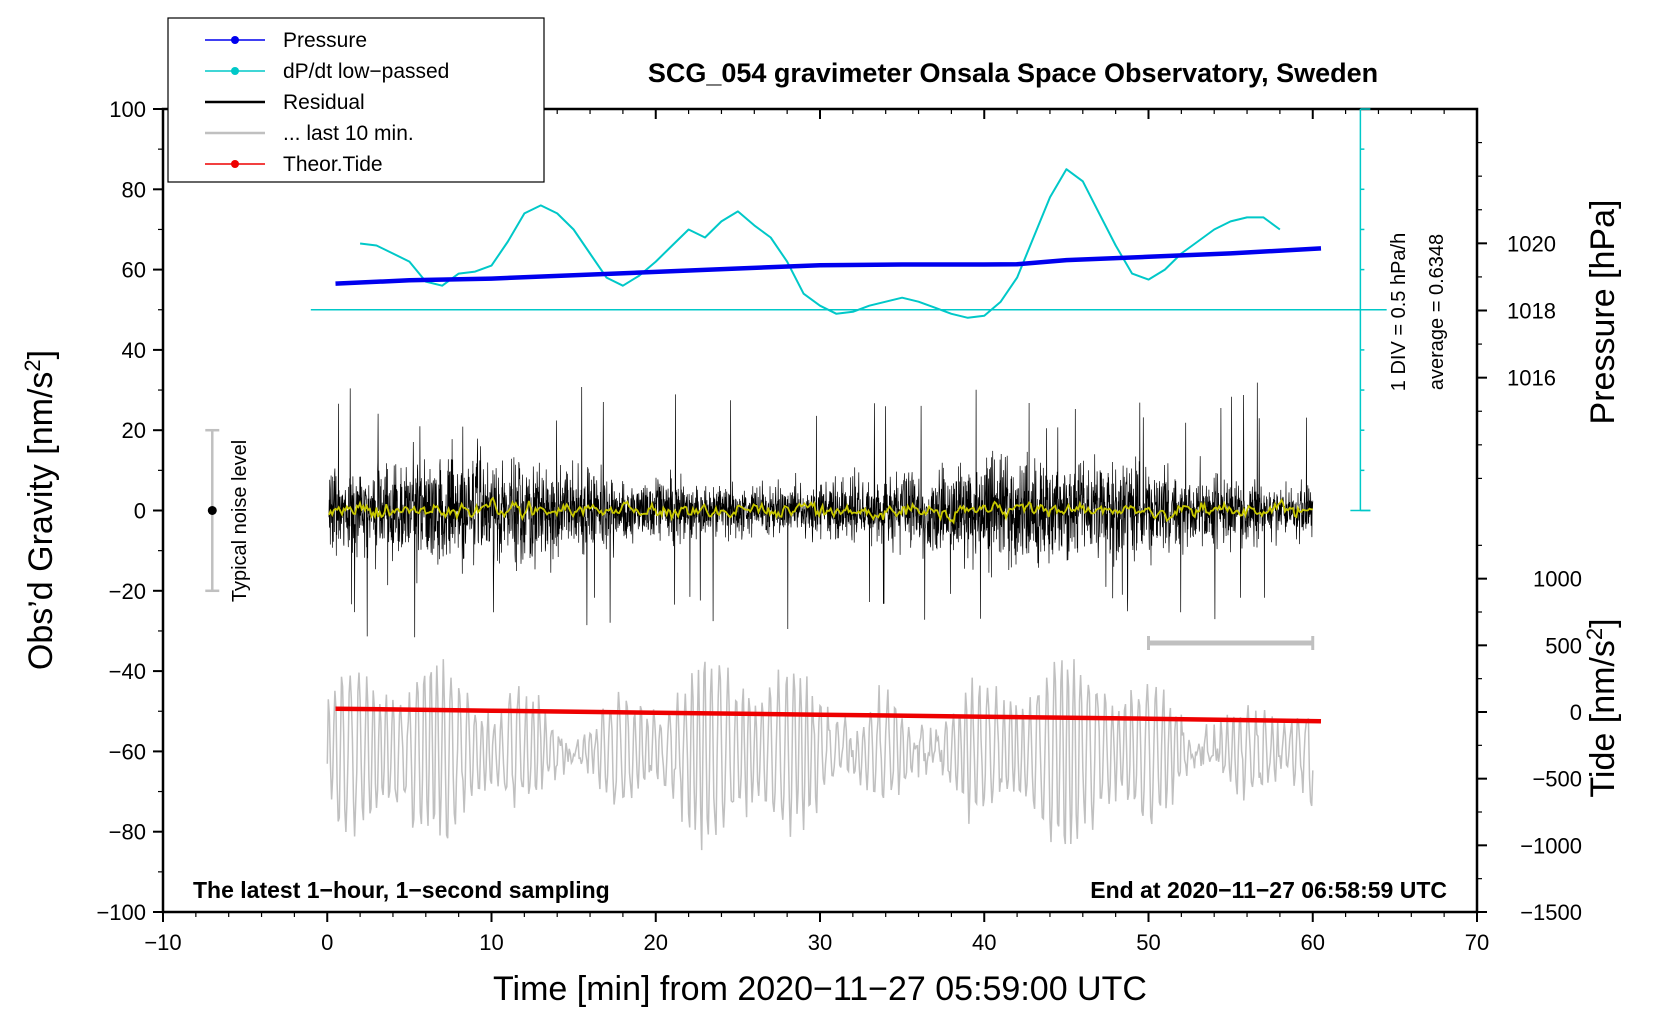  What do you see at coordinates (820, 755) in the screenshot?
I see `series-last-10-min` at bounding box center [820, 755].